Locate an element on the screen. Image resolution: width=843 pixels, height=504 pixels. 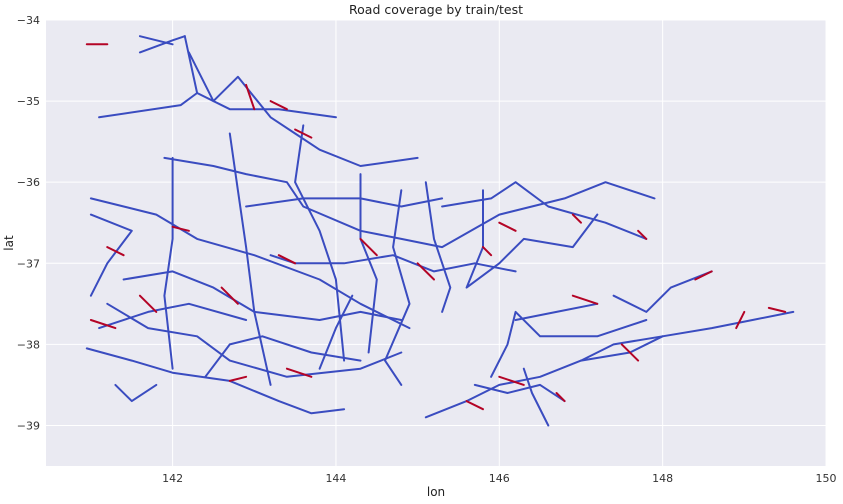
y-tick-label: −37 is located at coordinates (28, 263).